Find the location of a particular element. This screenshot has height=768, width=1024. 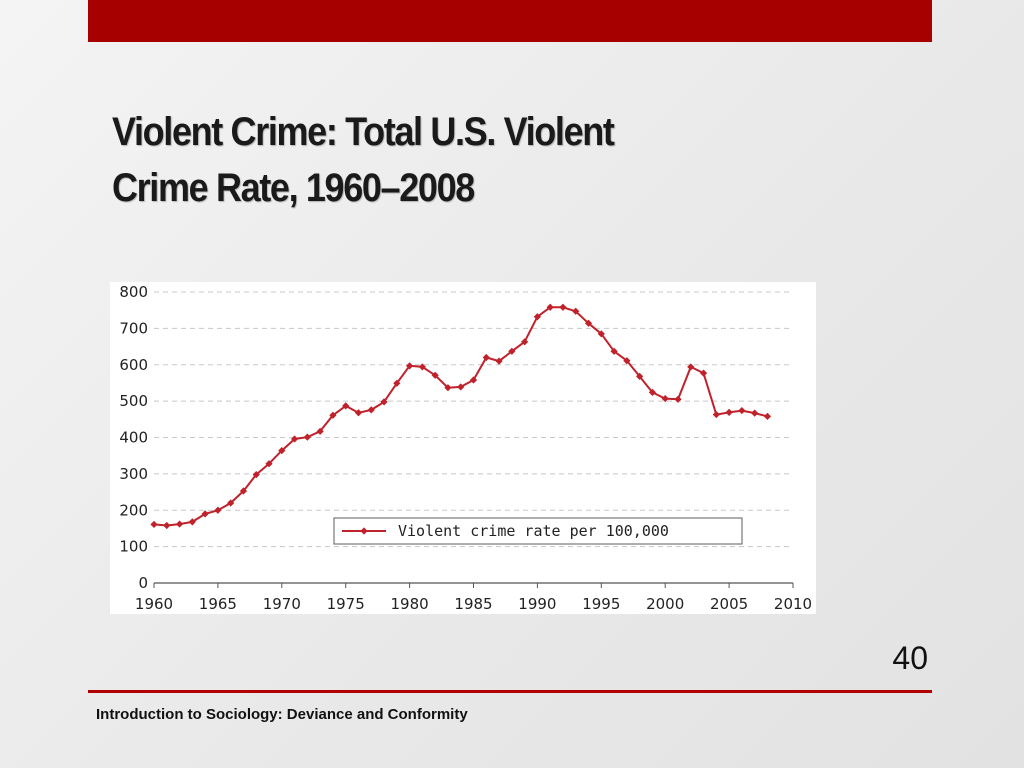

y-tick-label-600: 600 is located at coordinates (133, 365).